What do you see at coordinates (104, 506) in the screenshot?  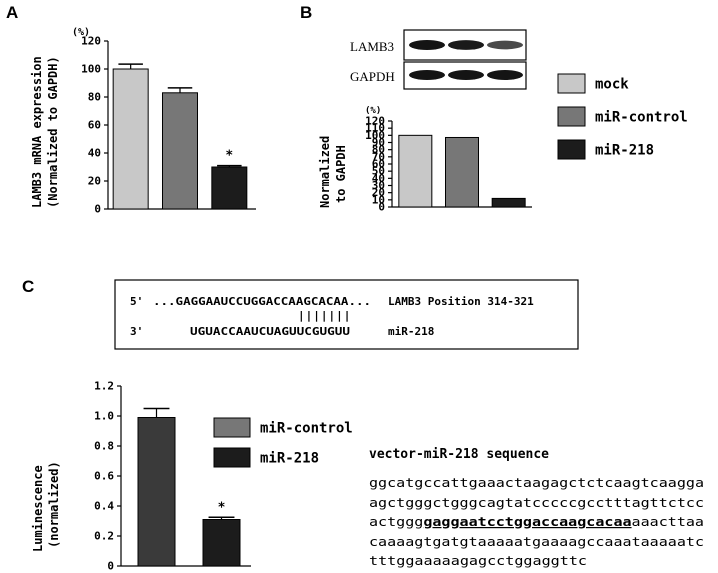 I see `y-tick-label: 0.4` at bounding box center [104, 506].